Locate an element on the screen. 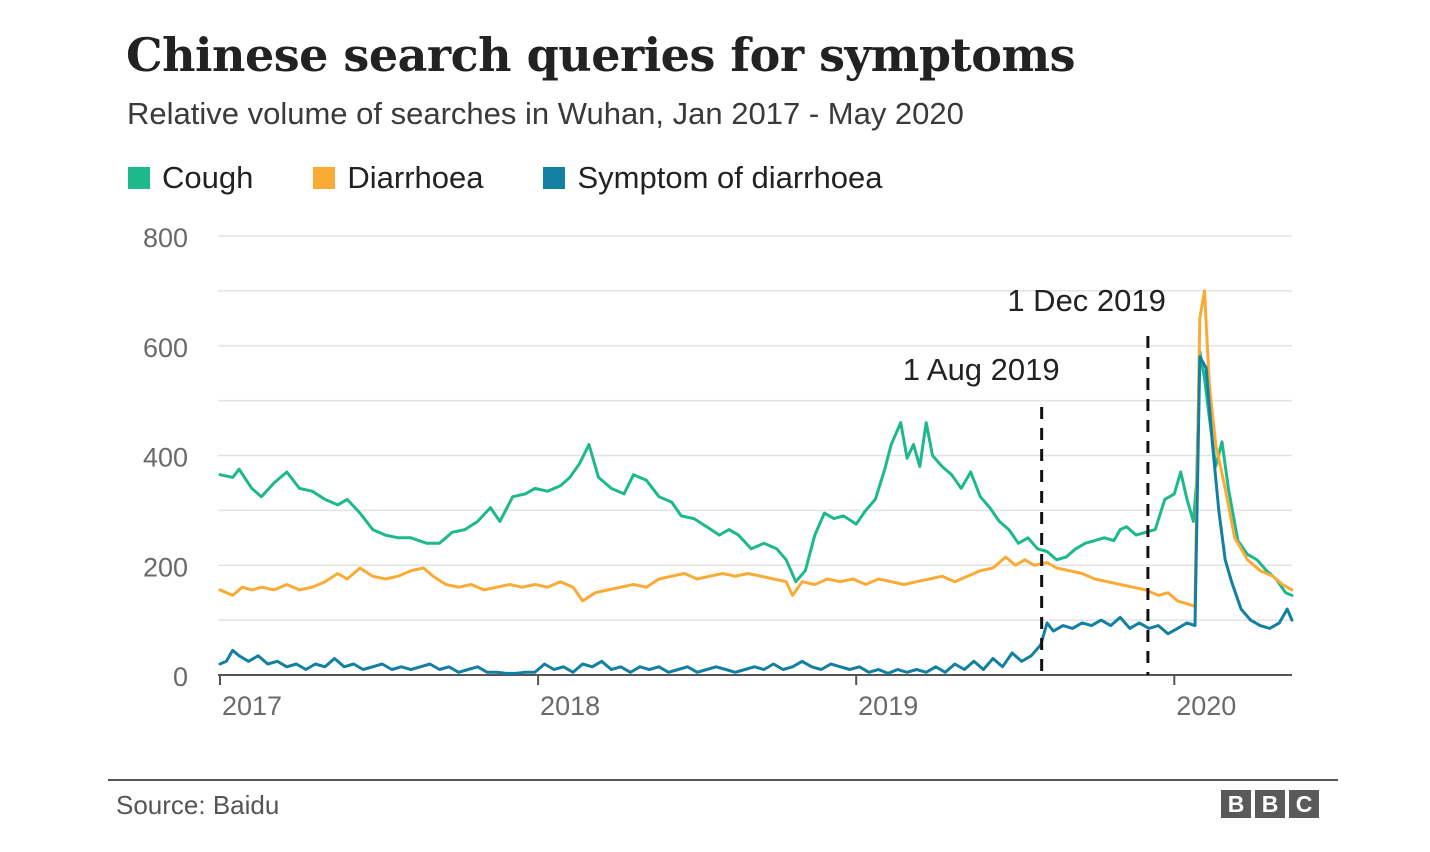 The width and height of the screenshot is (1430, 852). legend-item-symptom-of-diarrhoea: Symptom of diarrhoea is located at coordinates (712, 178).